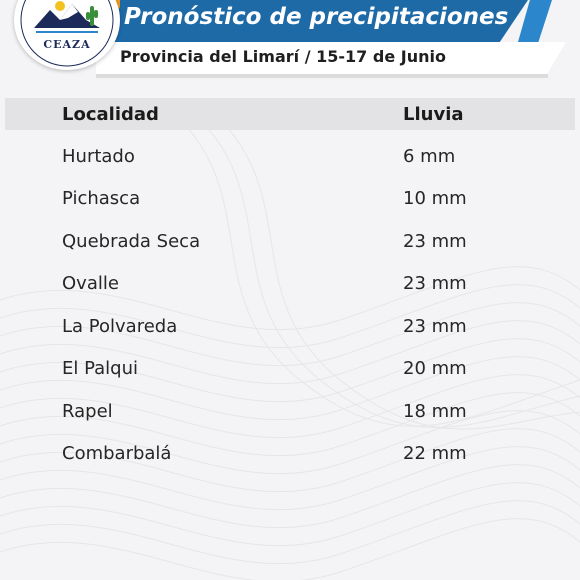 This screenshot has height=580, width=580. What do you see at coordinates (435, 411) in the screenshot?
I see `rain-cell: 18 mm` at bounding box center [435, 411].